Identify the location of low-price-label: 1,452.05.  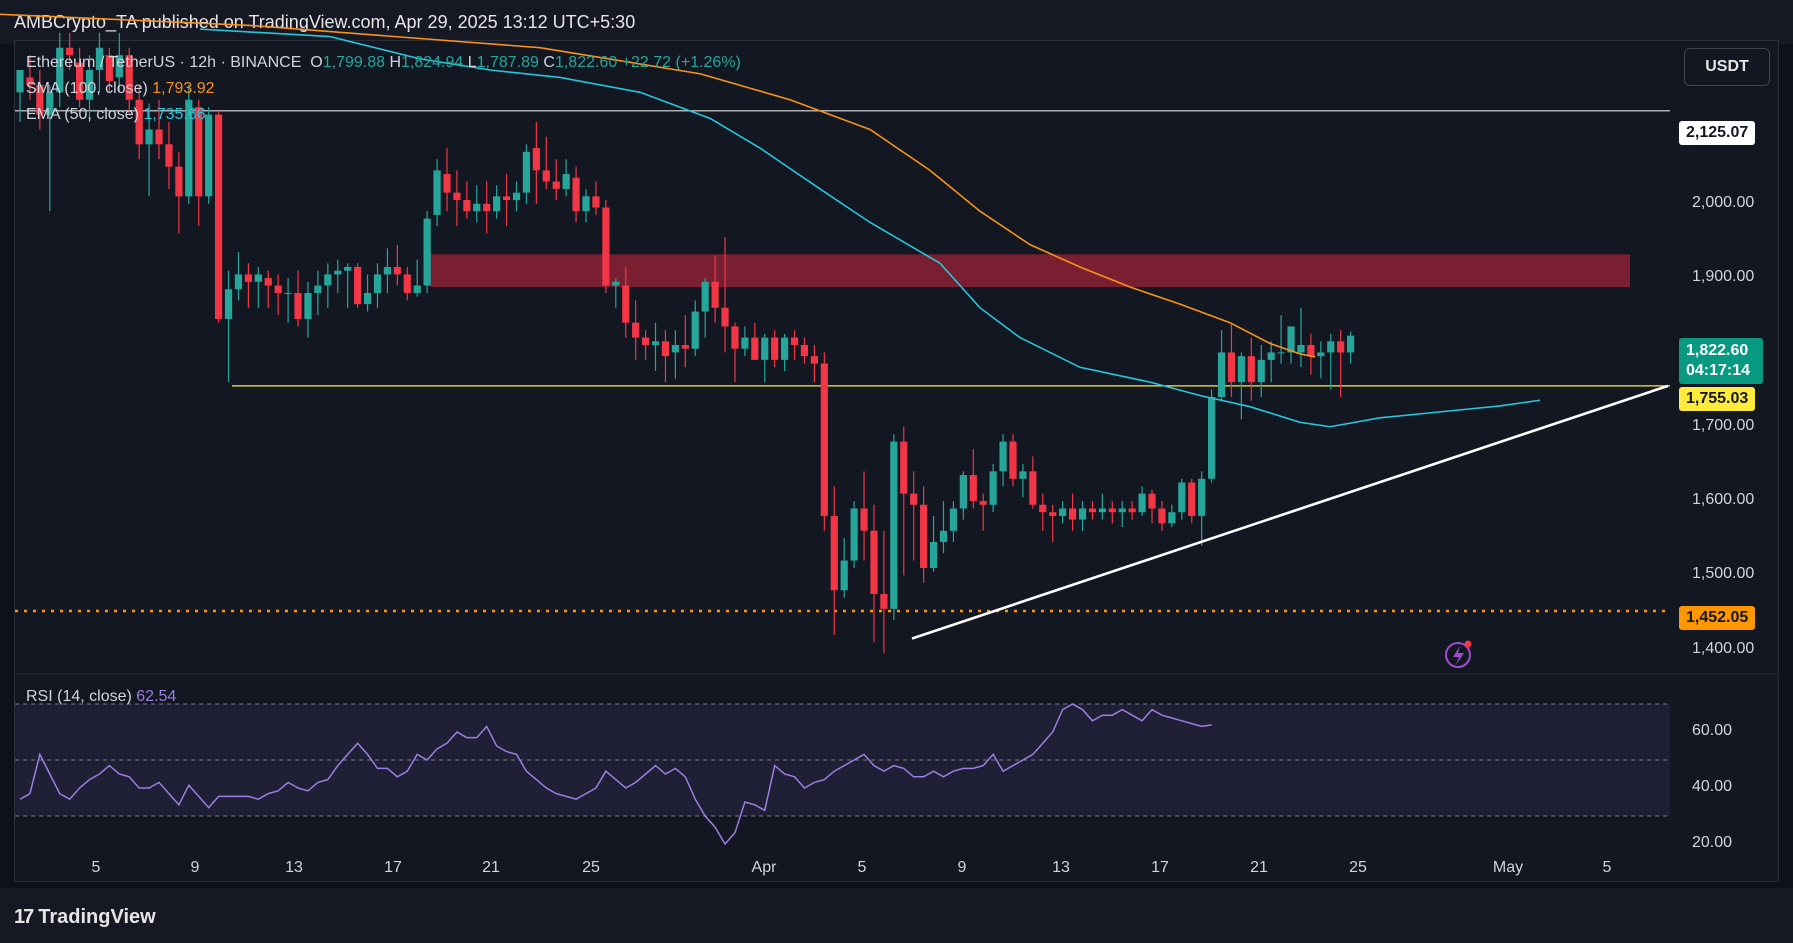
(1717, 618).